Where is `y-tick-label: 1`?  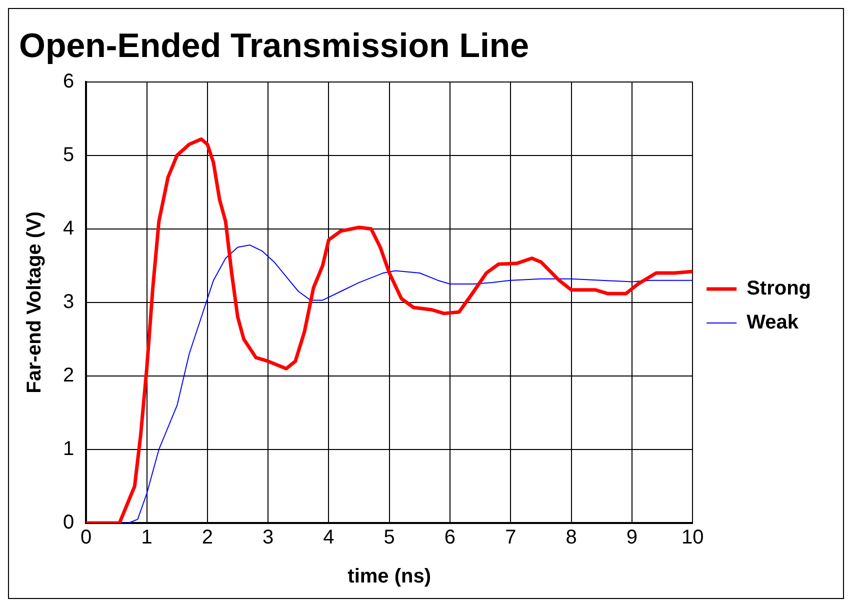 y-tick-label: 1 is located at coordinates (68, 449).